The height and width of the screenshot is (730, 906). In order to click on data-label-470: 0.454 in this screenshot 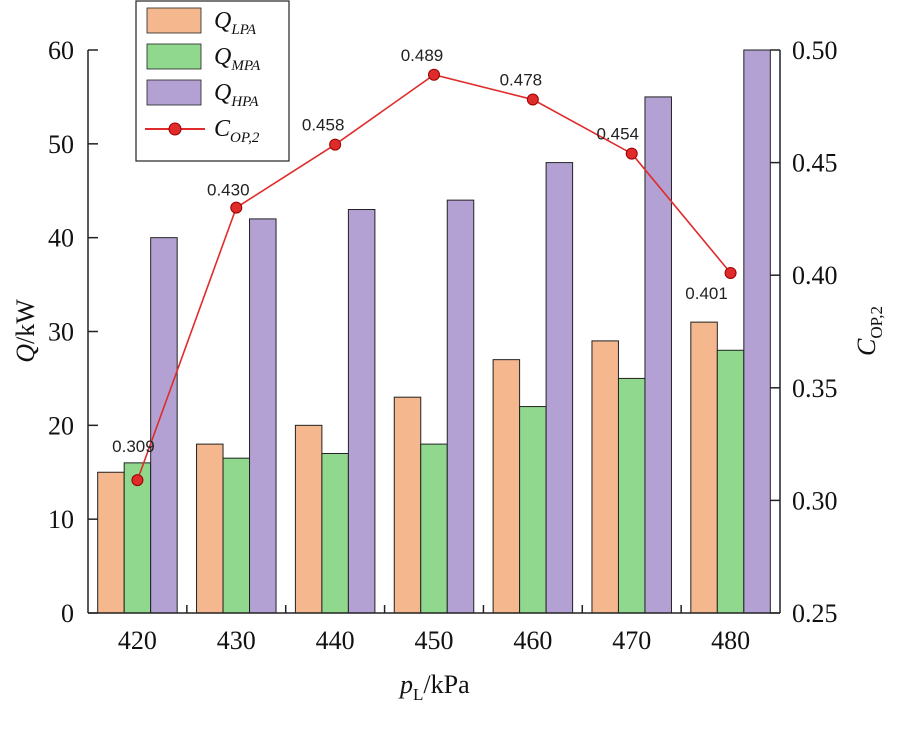, I will do `click(617, 134)`.